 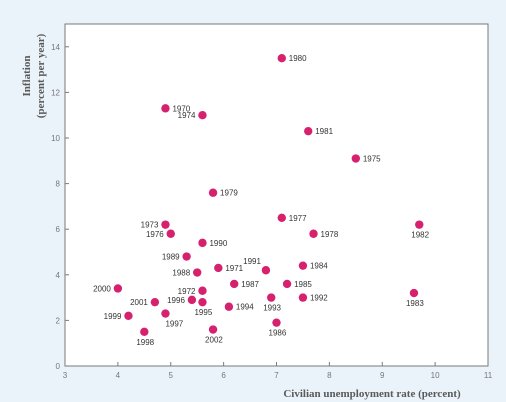 I want to click on data-point-label: 2000, so click(x=102, y=288).